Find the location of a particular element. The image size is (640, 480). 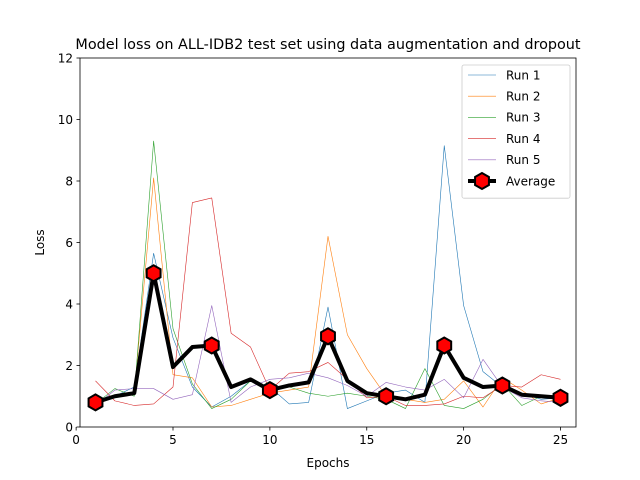

legend-marker is located at coordinates (482, 181).